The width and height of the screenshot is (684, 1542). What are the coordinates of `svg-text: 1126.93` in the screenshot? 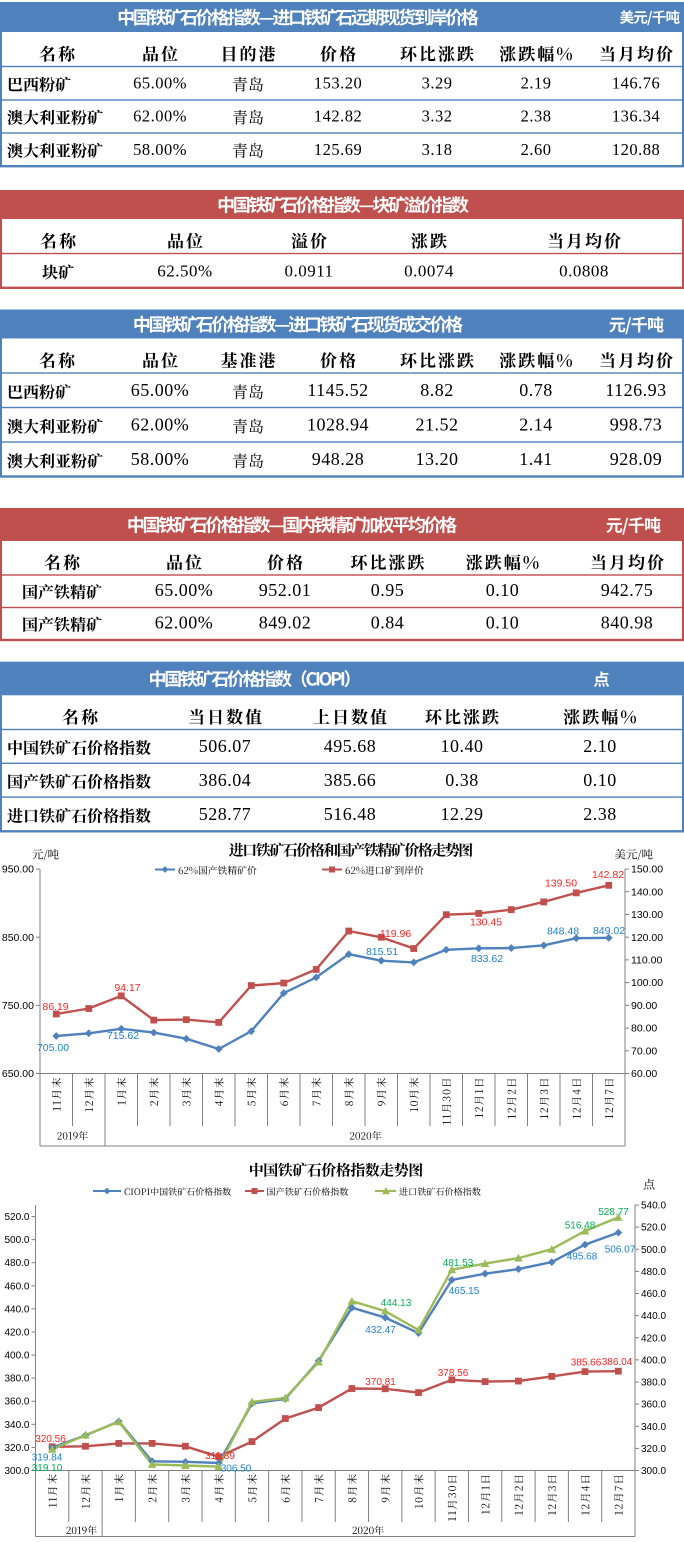 It's located at (635, 390).